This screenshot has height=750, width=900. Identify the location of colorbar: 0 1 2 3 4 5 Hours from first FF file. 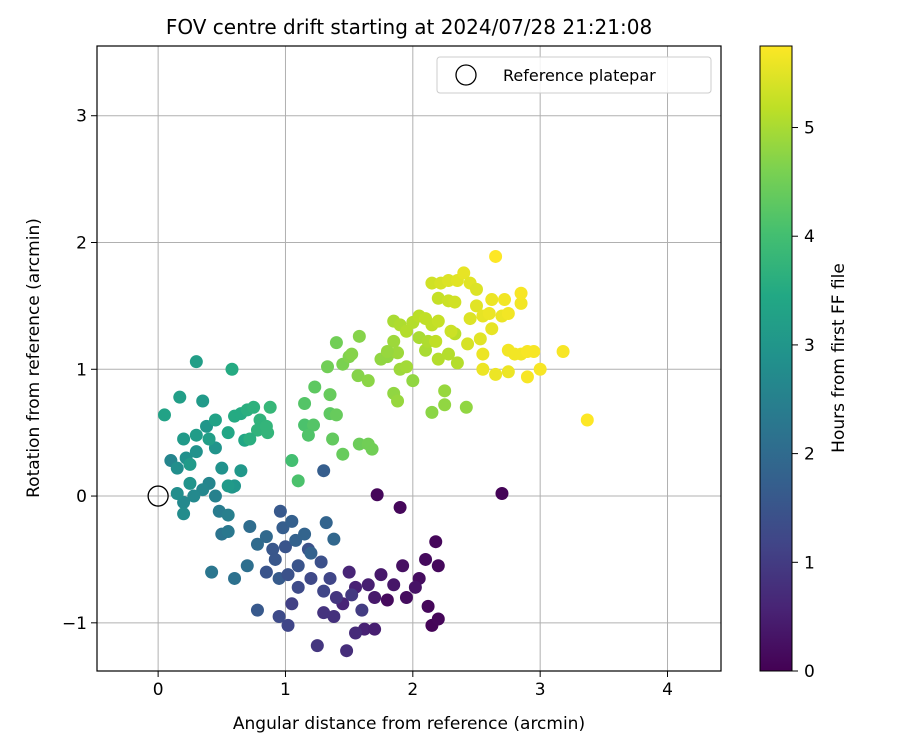
(804, 363).